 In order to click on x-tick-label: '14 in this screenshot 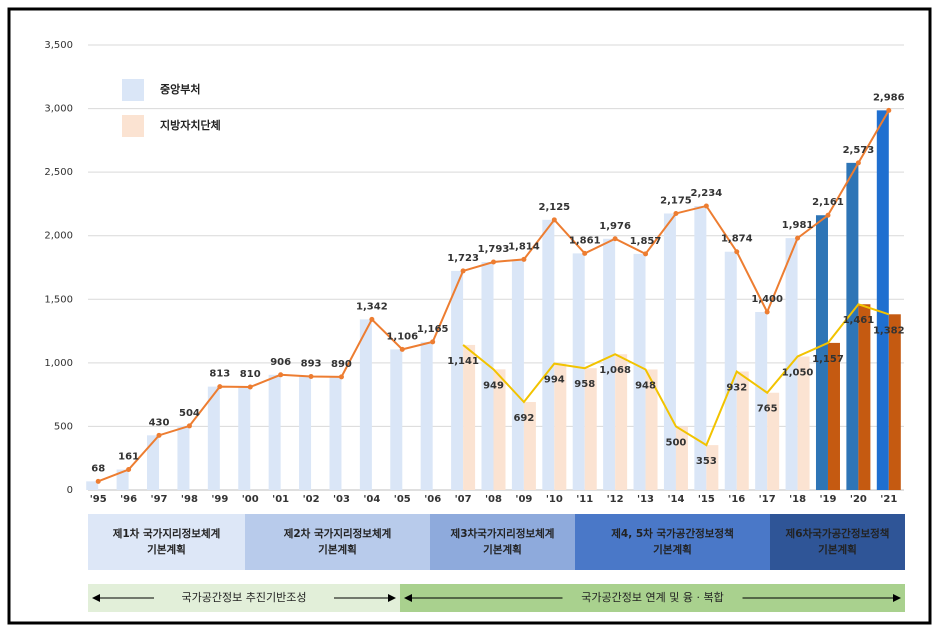, I will do `click(675, 499)`.